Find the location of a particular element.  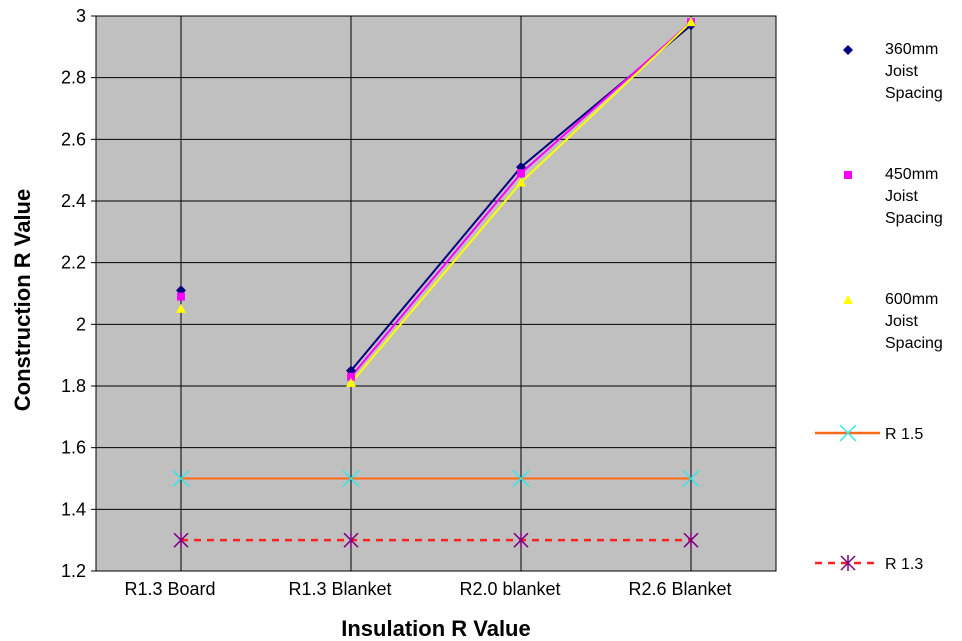

x-axis-title: Insulation R Value is located at coordinates (435, 628).